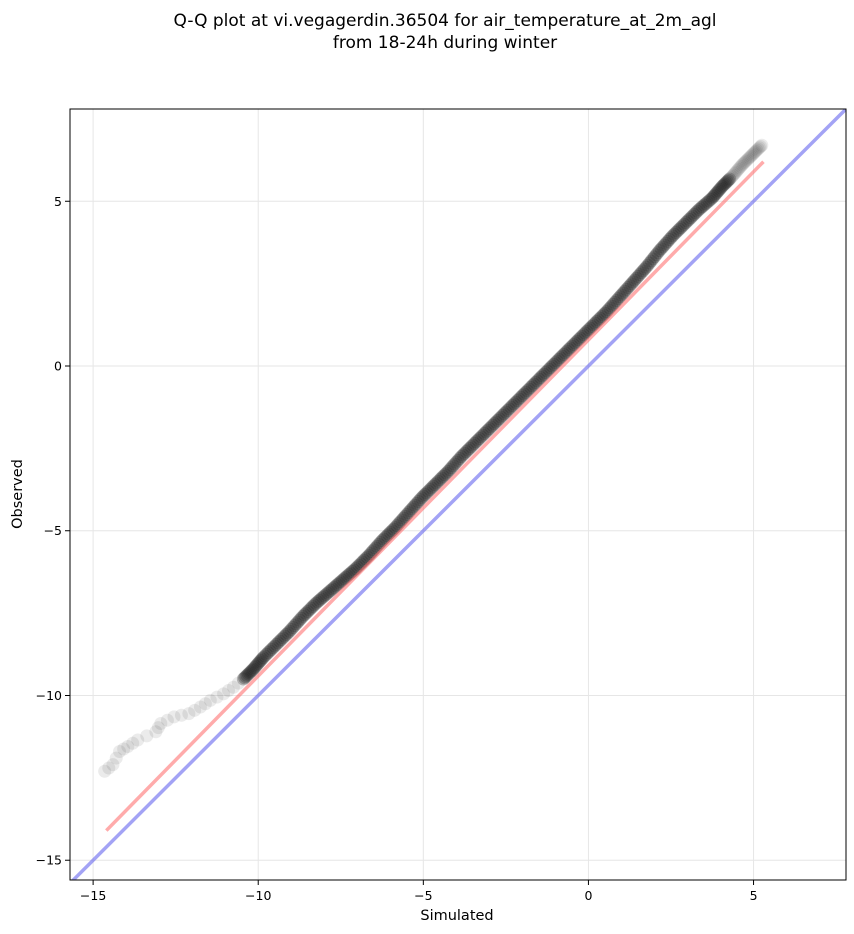  What do you see at coordinates (423, 895) in the screenshot?
I see `x-tick-label: −5` at bounding box center [423, 895].